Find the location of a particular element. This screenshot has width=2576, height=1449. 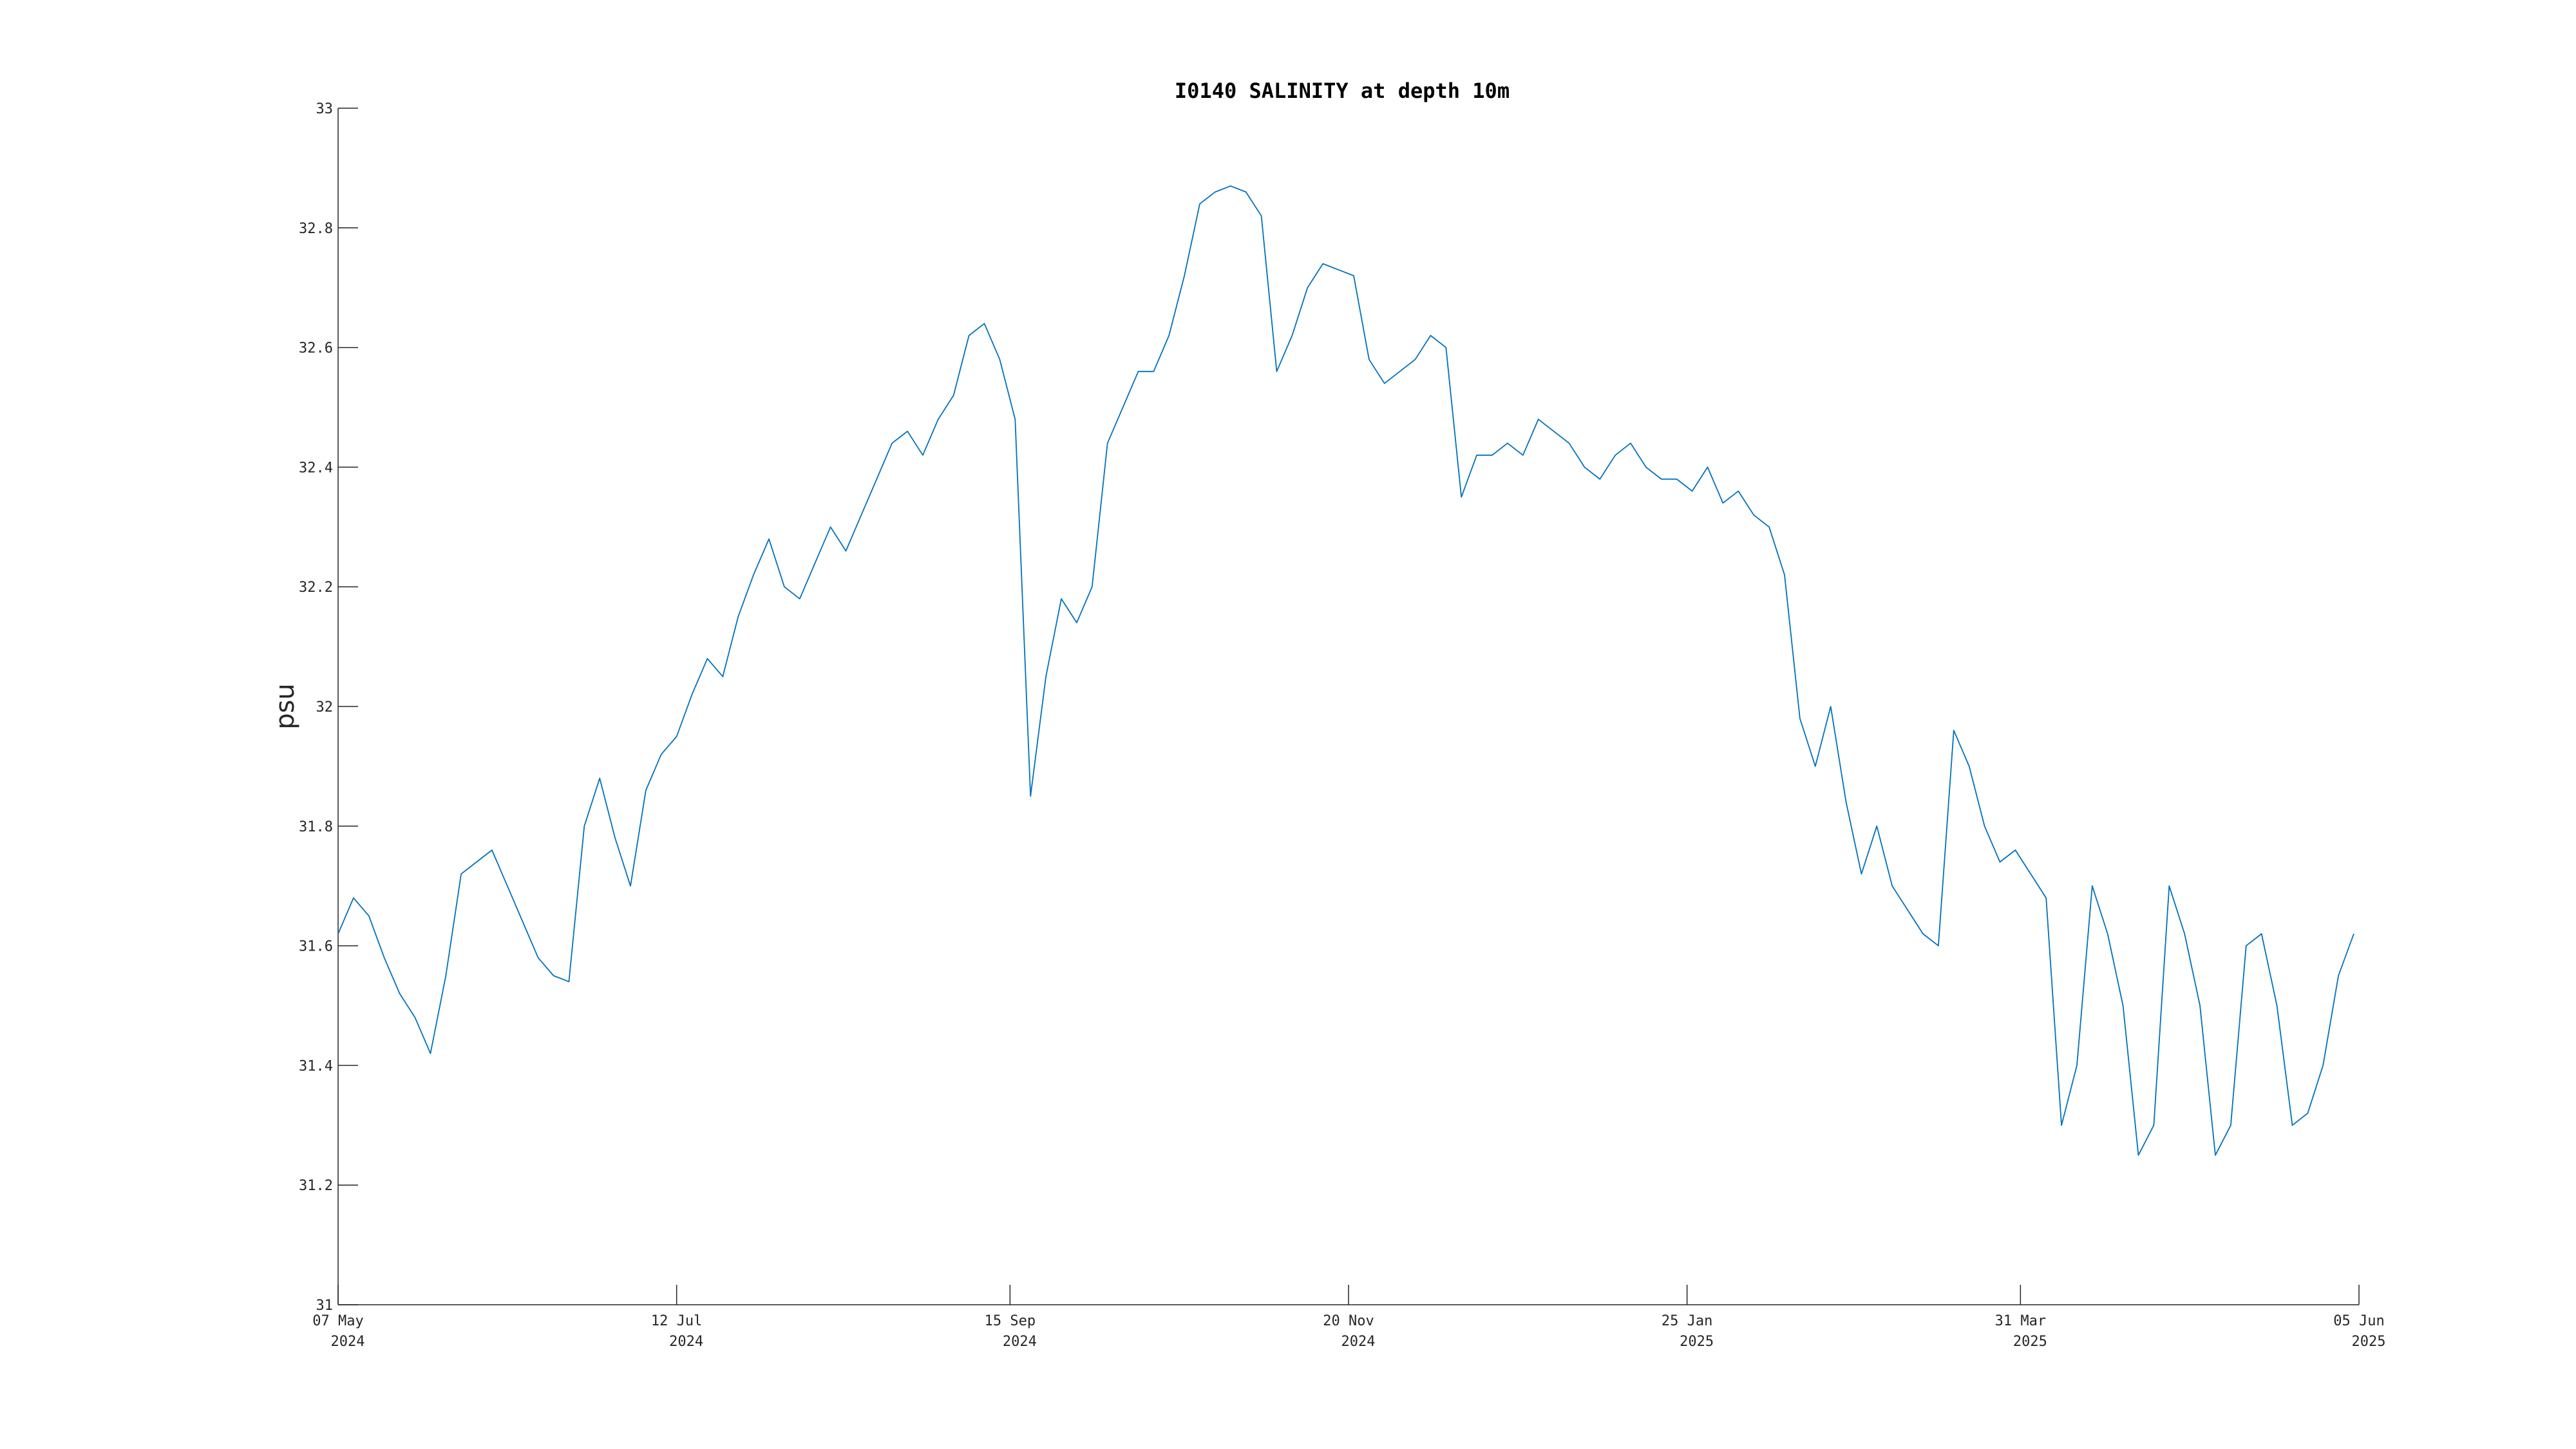

y-tick-label: 33 is located at coordinates (325, 109).